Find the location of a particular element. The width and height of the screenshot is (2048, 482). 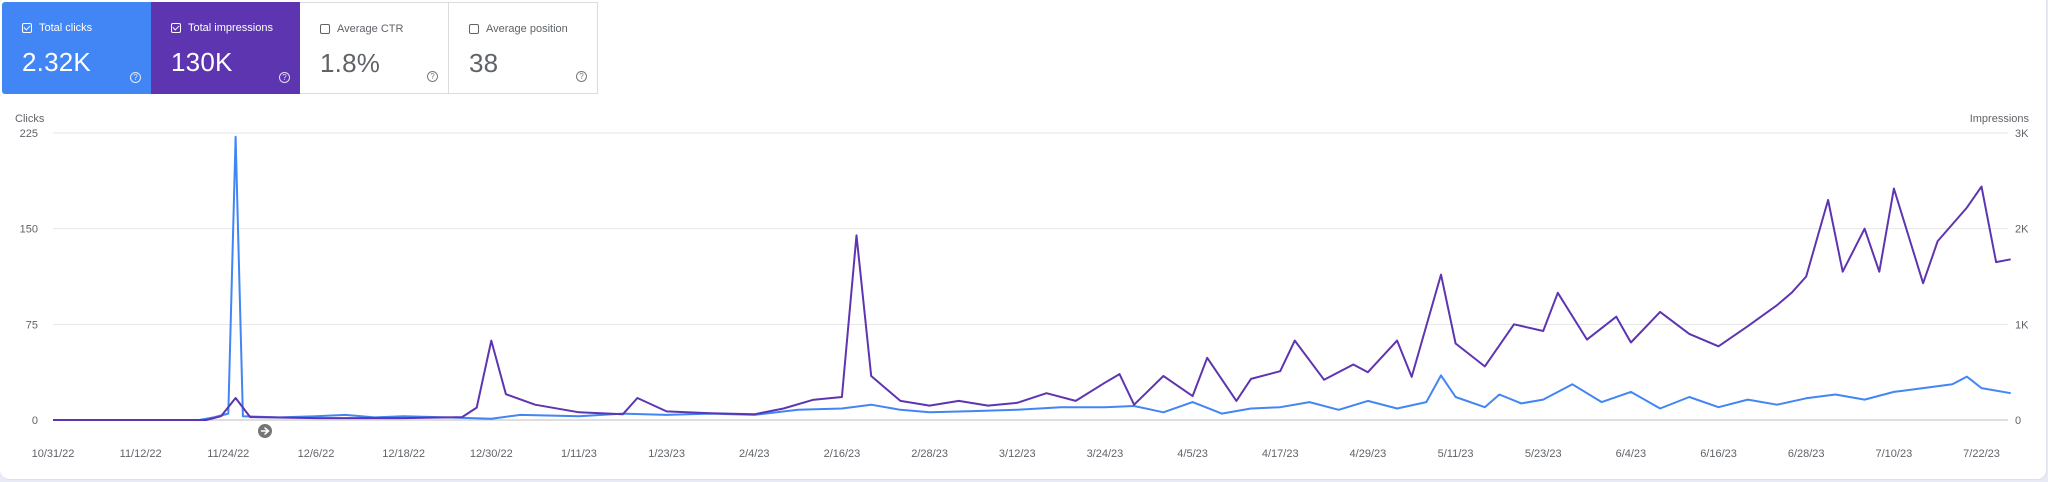

x-tick-label: 6/16/23 is located at coordinates (1718, 454).